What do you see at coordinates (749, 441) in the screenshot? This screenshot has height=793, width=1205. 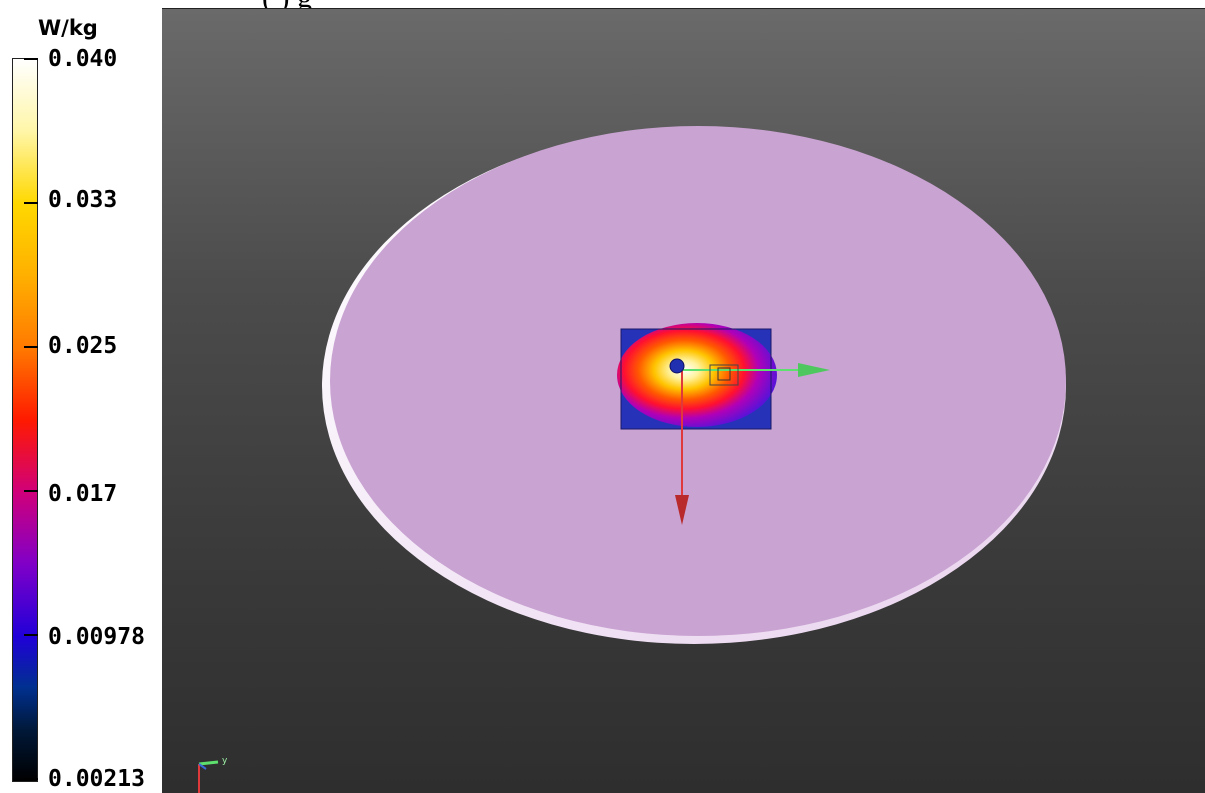 I see `probe-coordinate-axes` at bounding box center [749, 441].